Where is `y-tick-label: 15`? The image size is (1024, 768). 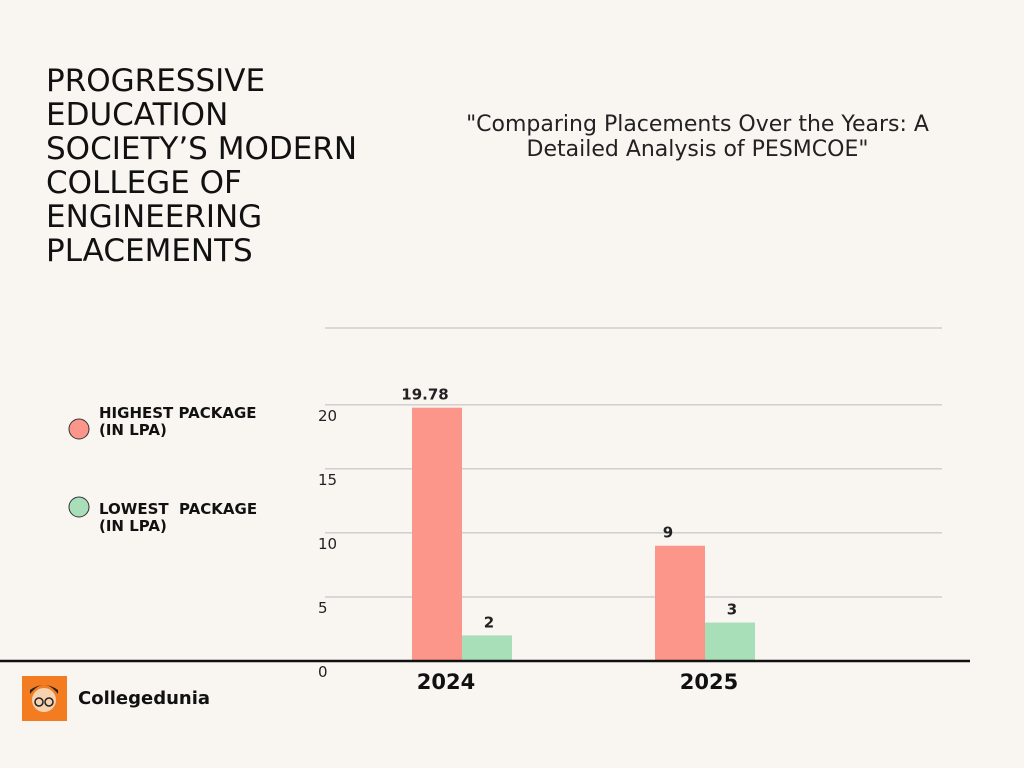
y-tick-label: 15 is located at coordinates (327, 480).